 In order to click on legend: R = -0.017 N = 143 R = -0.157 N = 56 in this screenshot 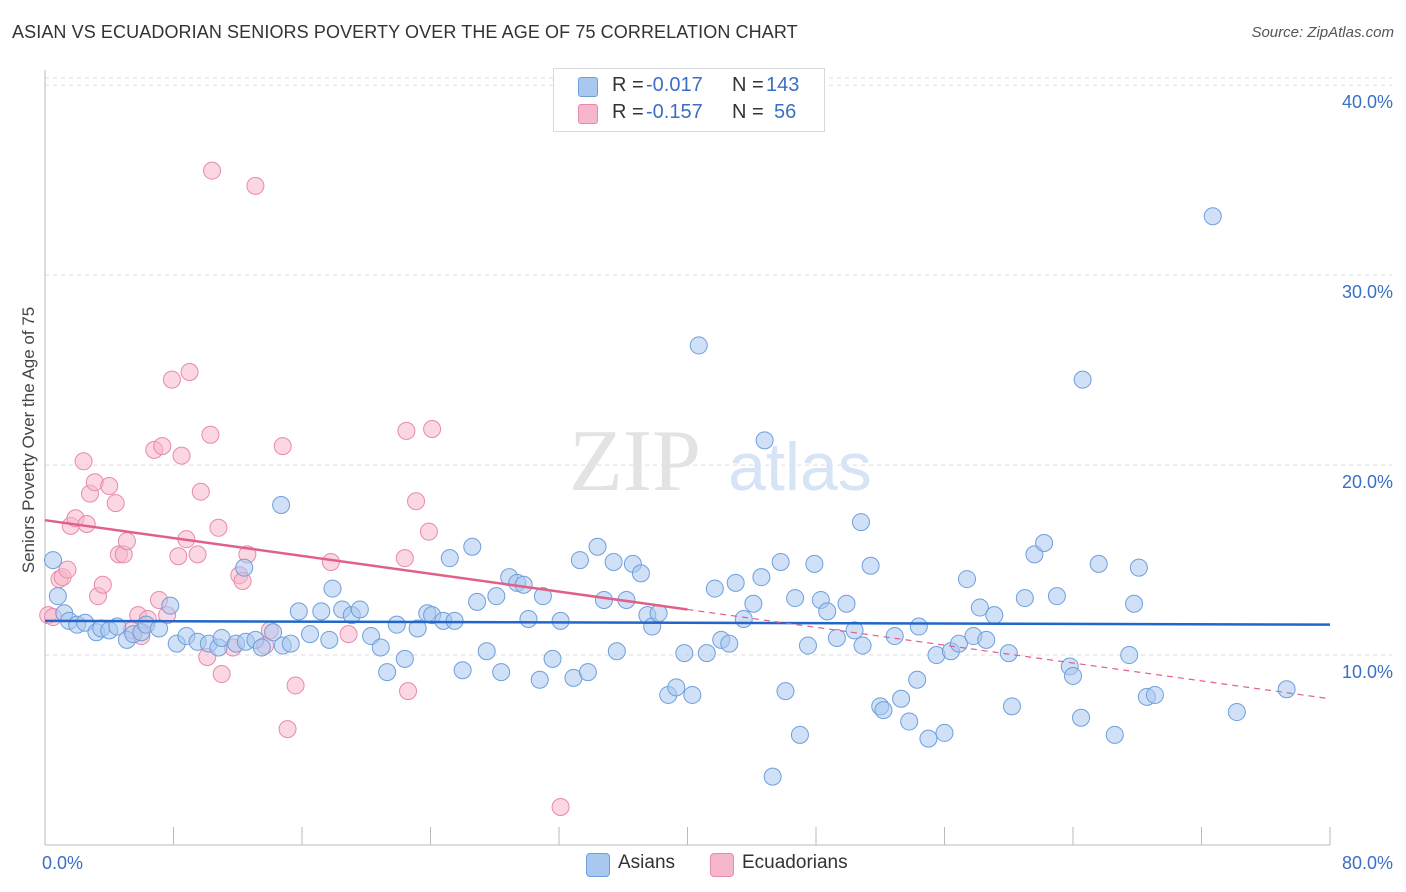, I will do `click(689, 100)`.